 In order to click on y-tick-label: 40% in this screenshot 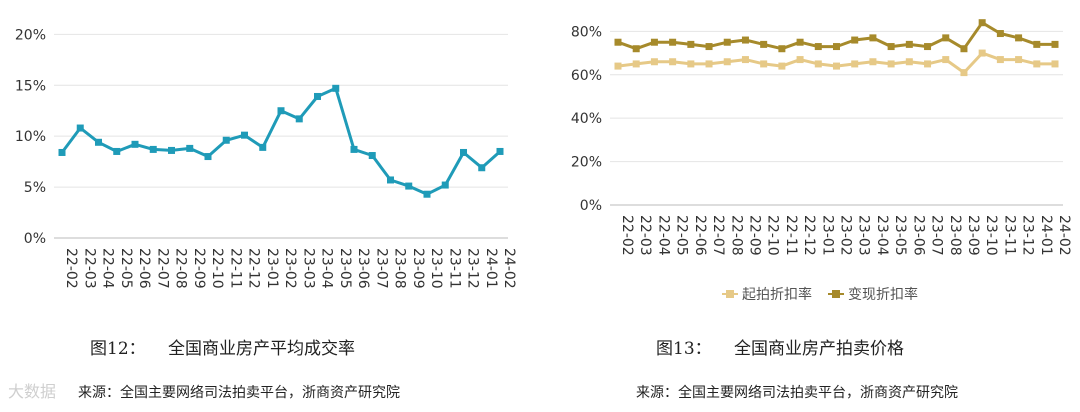, I will do `click(586, 119)`.